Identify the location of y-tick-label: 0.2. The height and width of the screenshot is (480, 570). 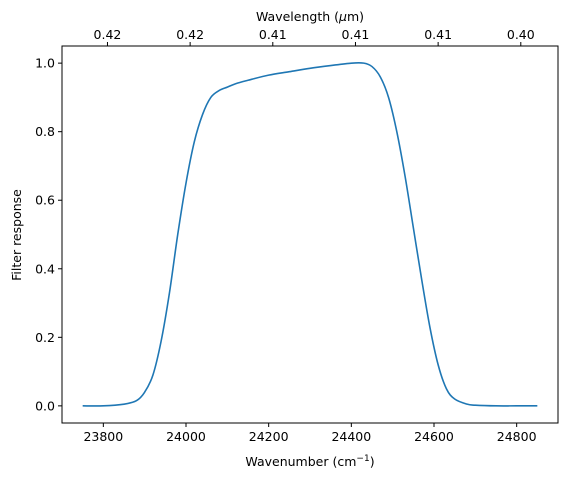
(45, 337).